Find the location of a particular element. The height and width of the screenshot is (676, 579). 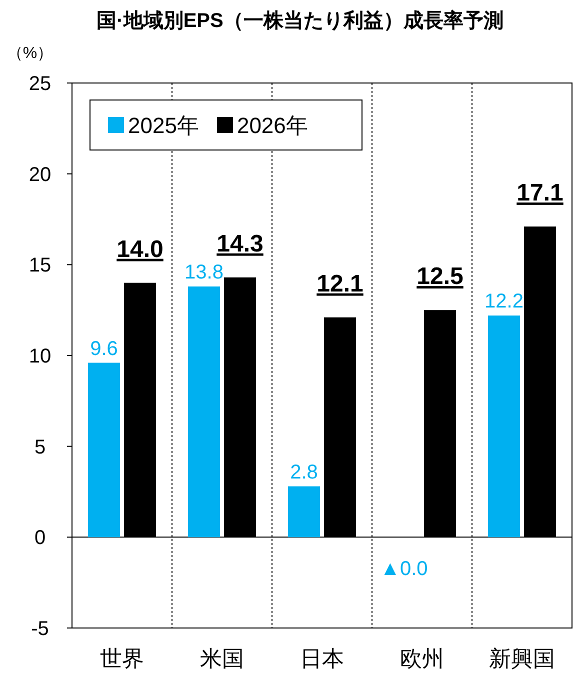

data-label: 12.2 is located at coordinates (504, 301).